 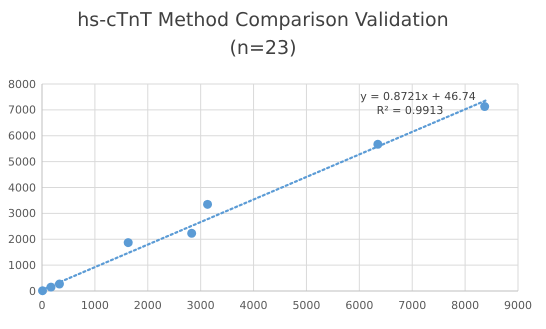 I want to click on y-tick-label: 3000, so click(x=22, y=213).